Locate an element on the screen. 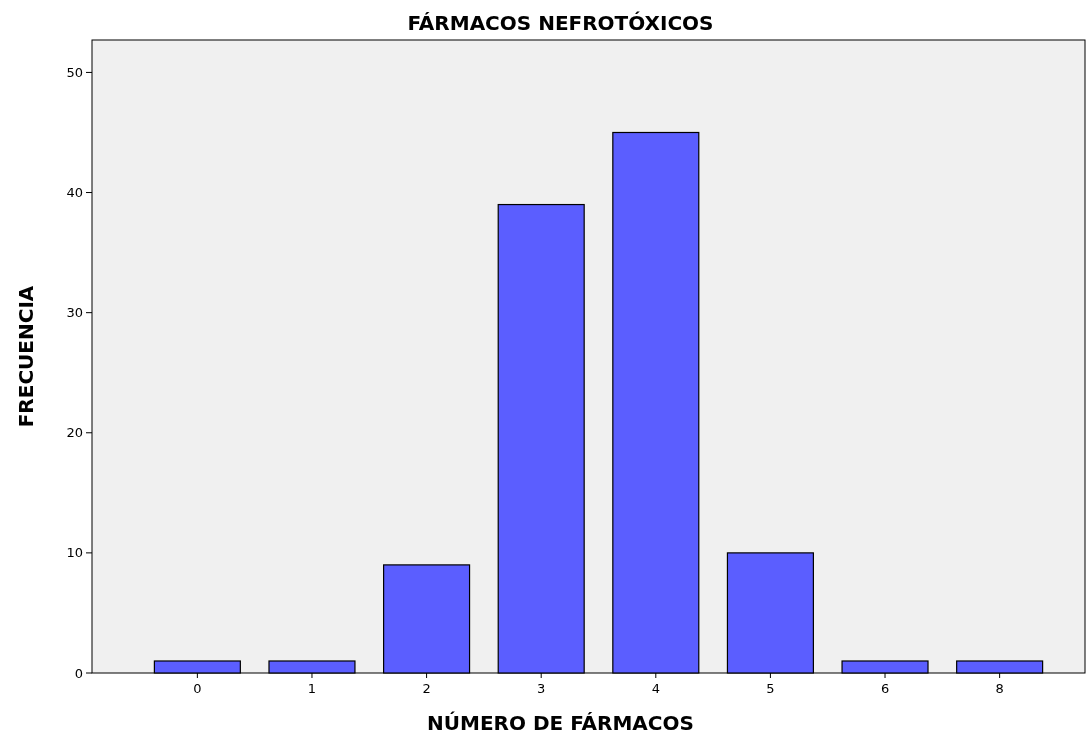 The image size is (1089, 740). chart-title: FÁRMACOS NEFROTÓXICOS is located at coordinates (560, 23).